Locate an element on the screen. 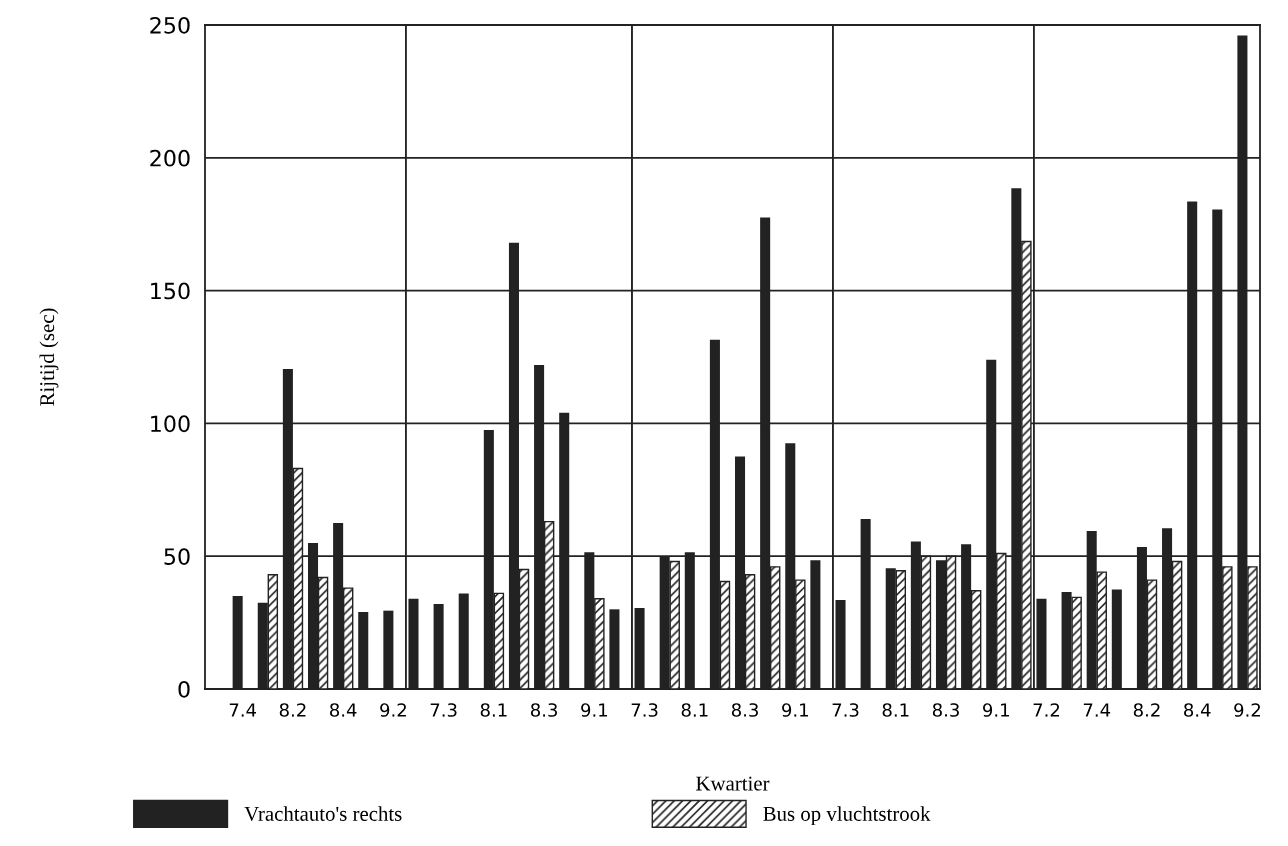 Image resolution: width=1288 pixels, height=846 pixels. y-tick-label: 100 is located at coordinates (170, 424).